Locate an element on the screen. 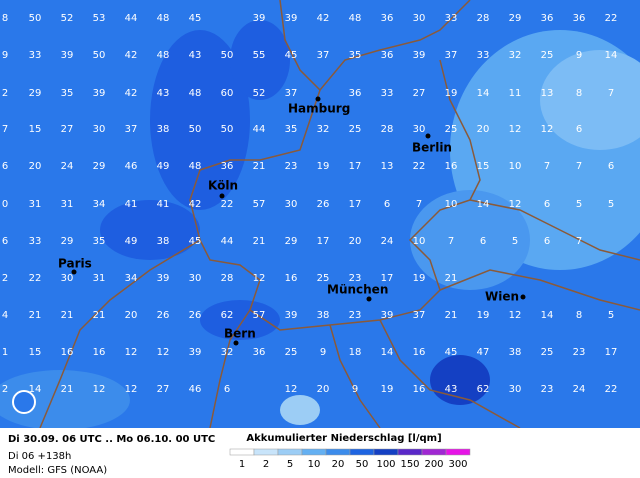 The height and width of the screenshot is (478, 640). city-label: Paris is located at coordinates (75, 264).